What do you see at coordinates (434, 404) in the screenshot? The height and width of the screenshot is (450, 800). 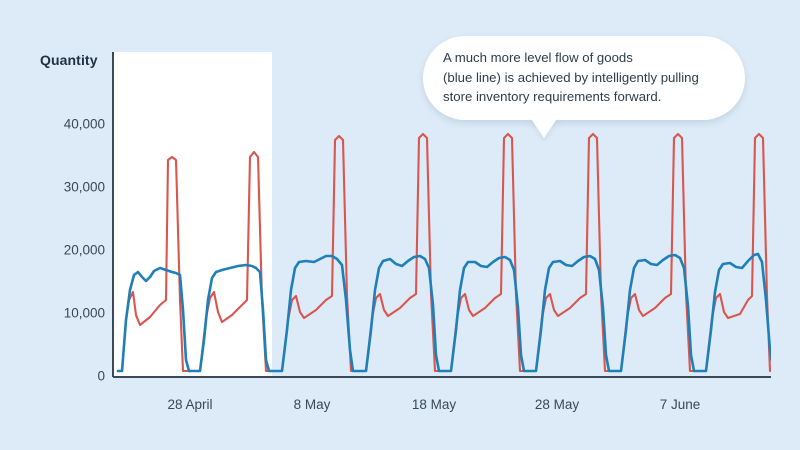 I see `x-tick-18-may: 18 May` at bounding box center [434, 404].